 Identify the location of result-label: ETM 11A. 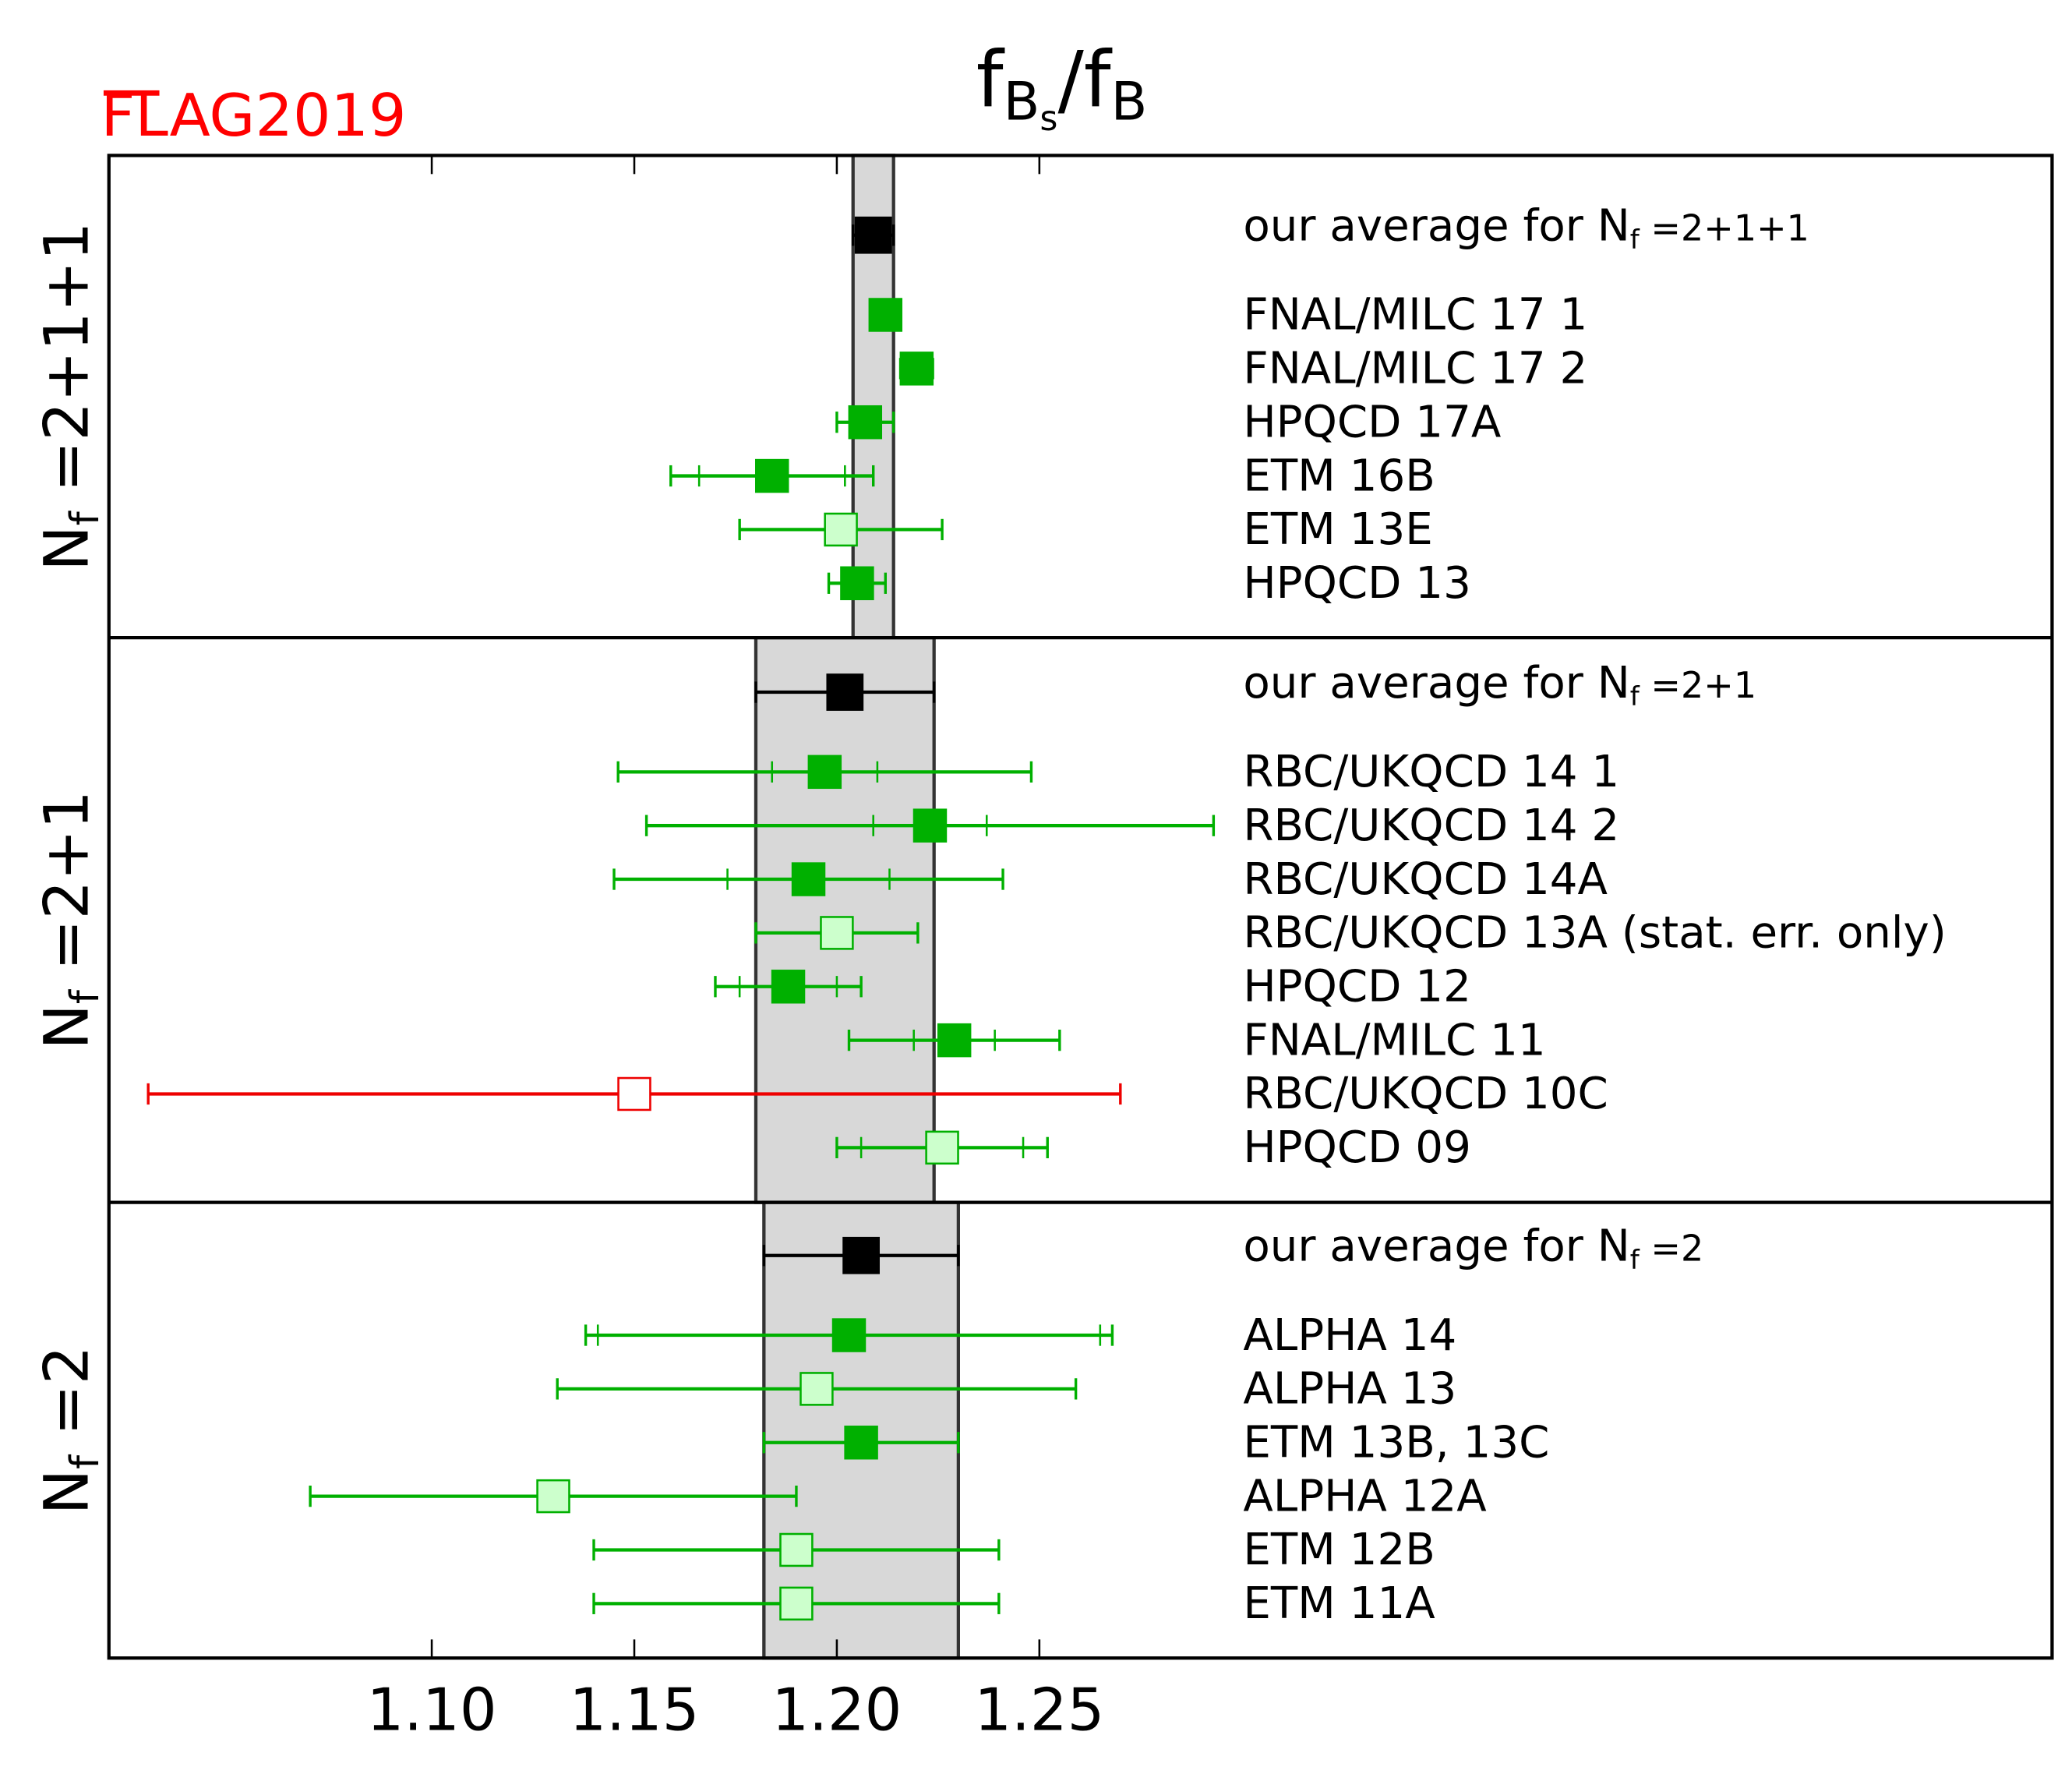
(1339, 1603).